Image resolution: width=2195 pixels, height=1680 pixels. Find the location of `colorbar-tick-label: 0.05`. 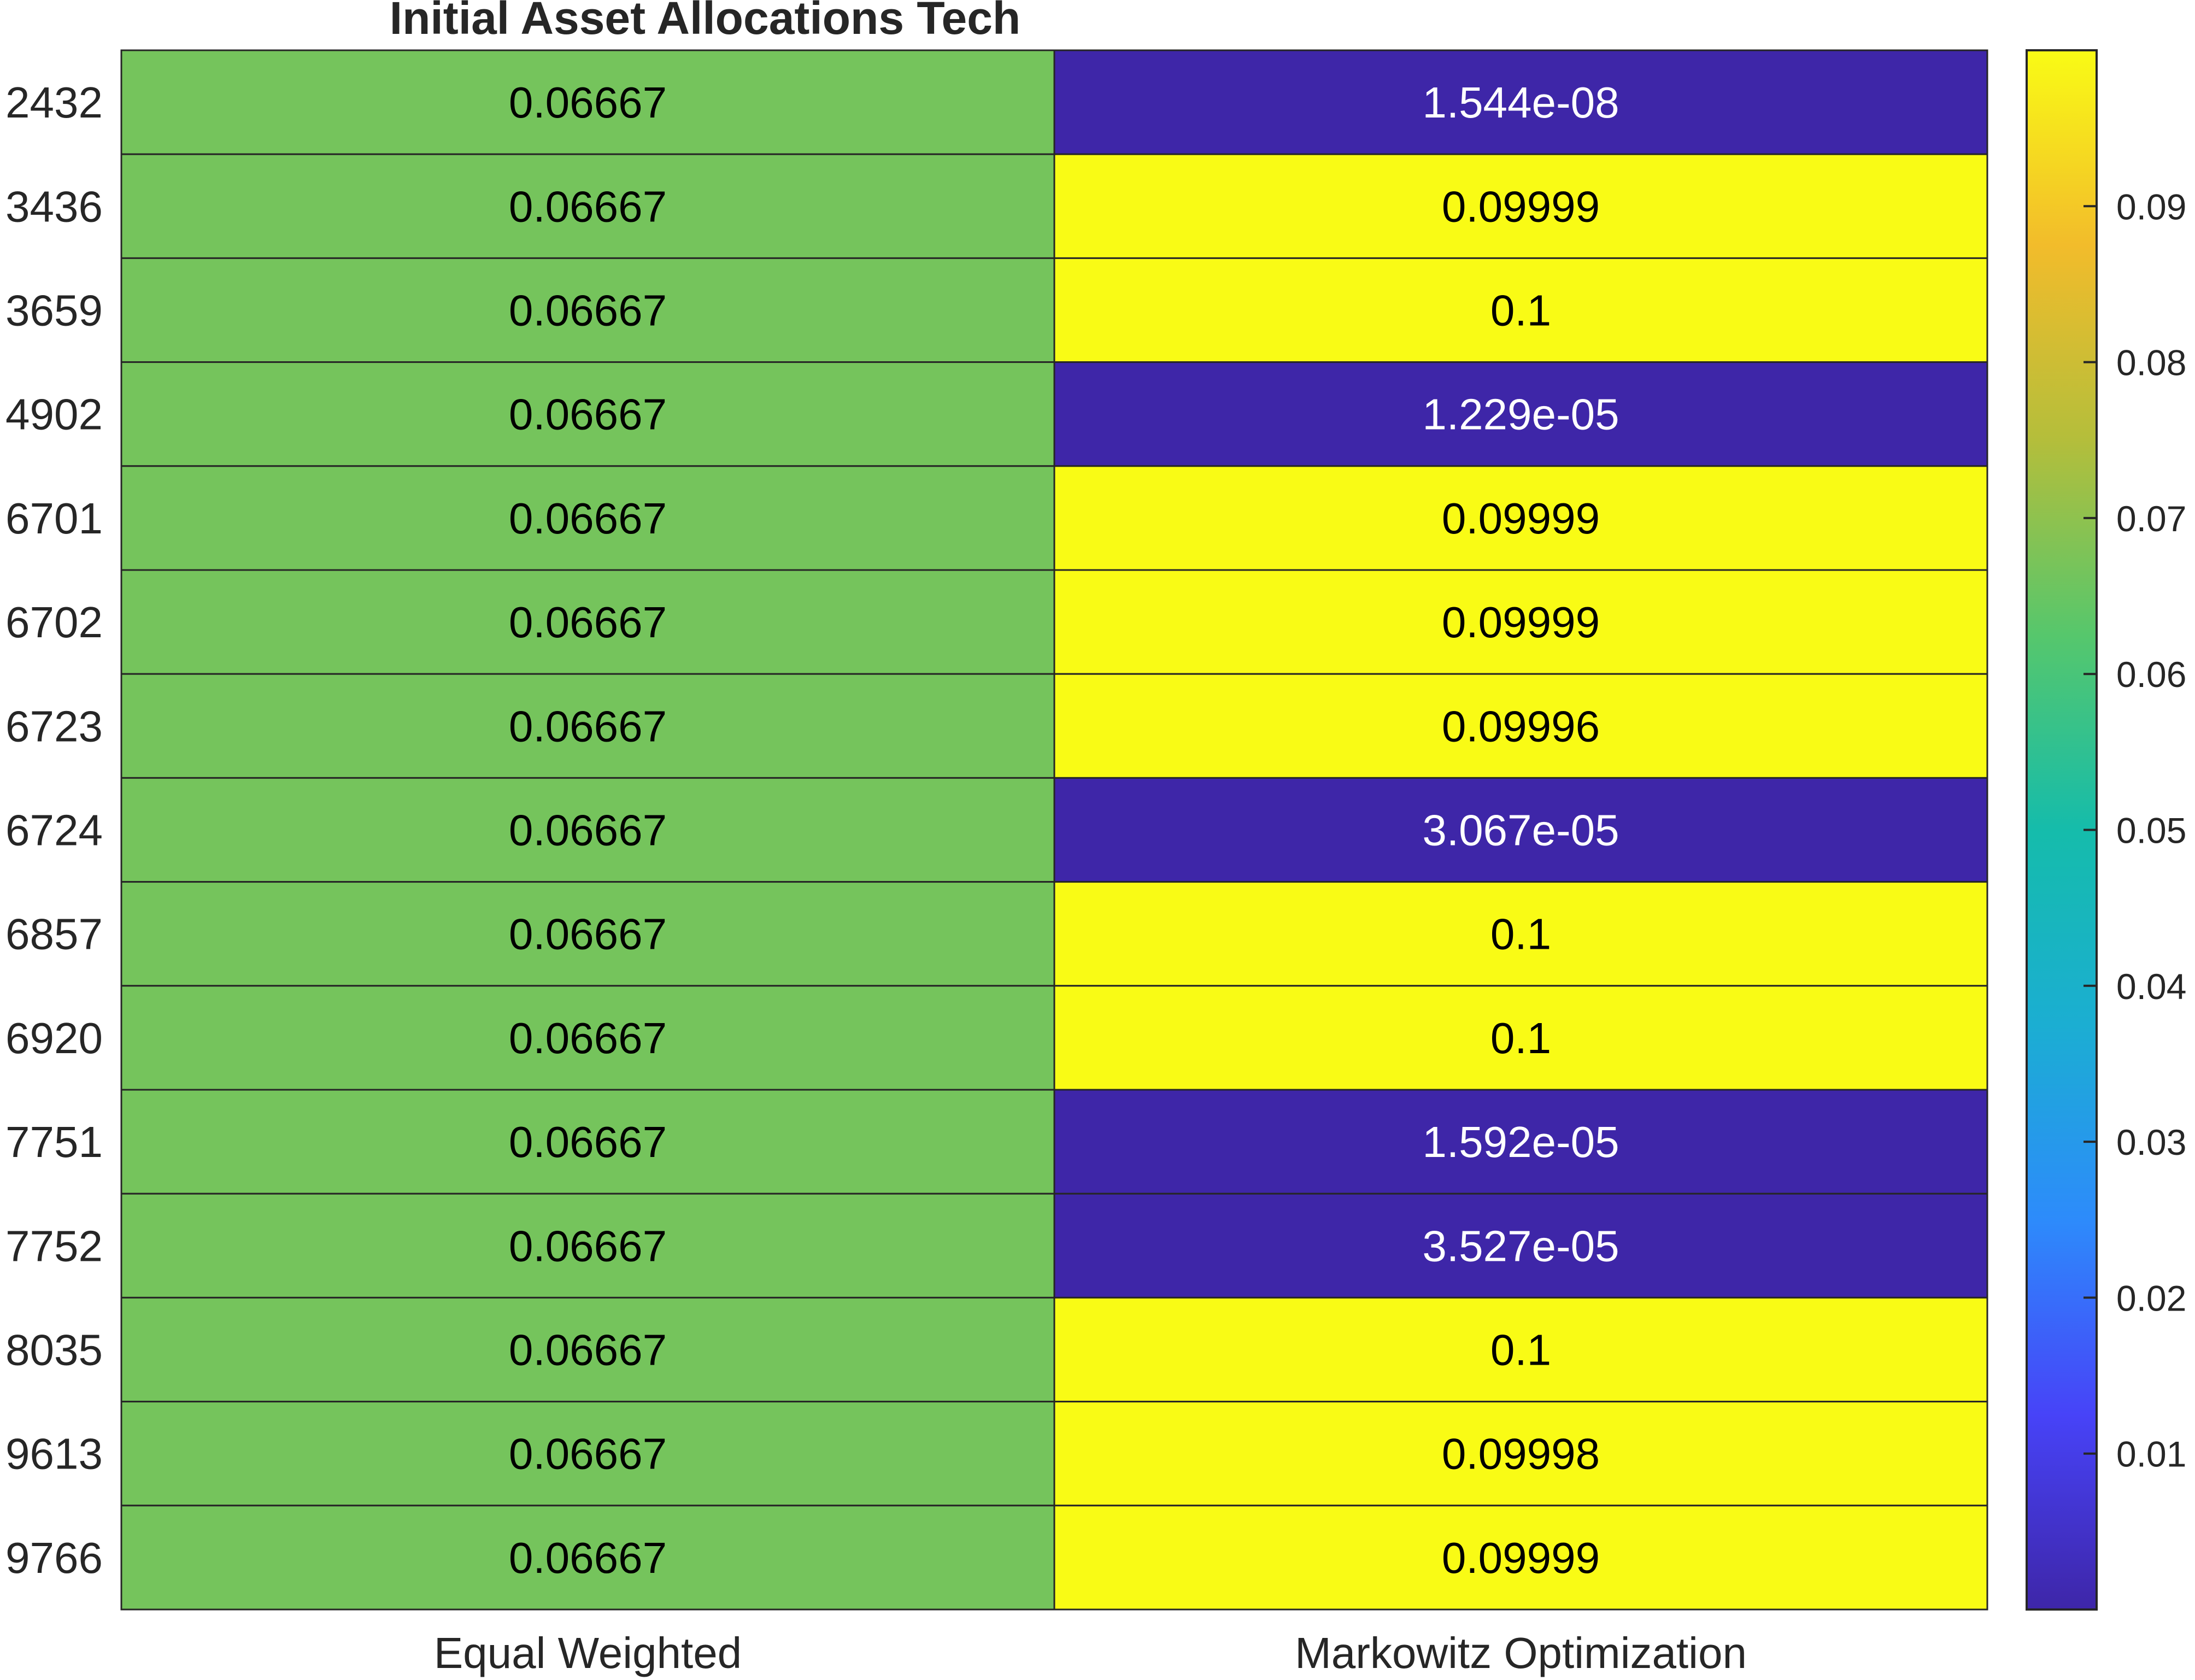

colorbar-tick-label: 0.05 is located at coordinates (2151, 830).